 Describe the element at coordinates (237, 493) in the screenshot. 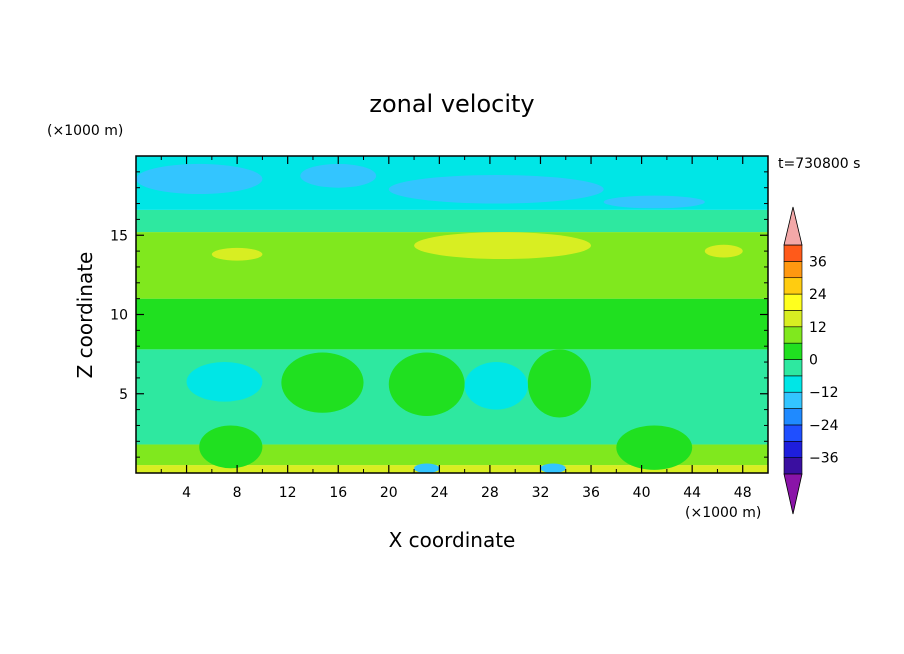

I see `x-tick-label: 8` at that location.